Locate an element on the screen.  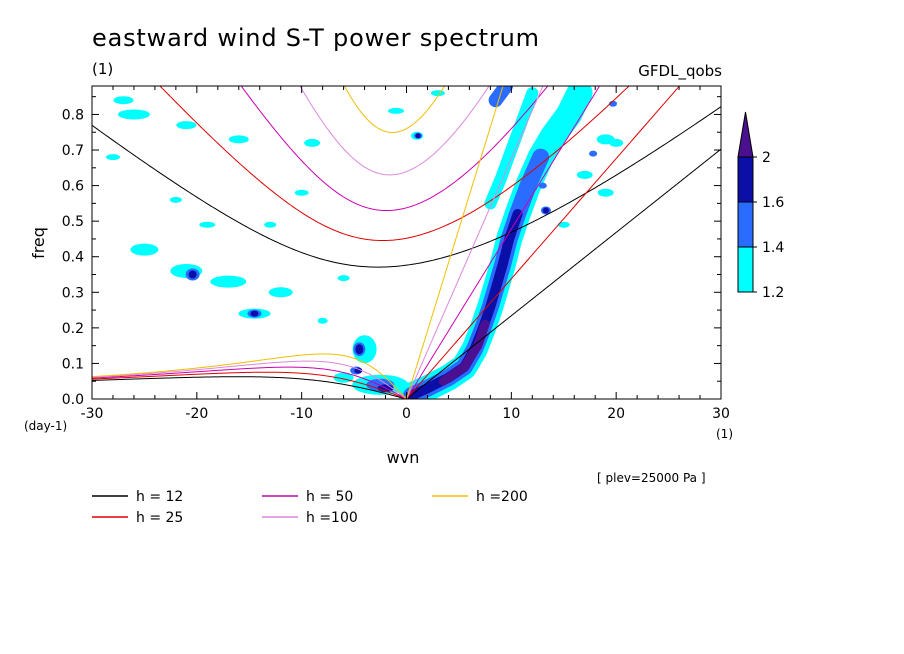
x-tick-label: 30 is located at coordinates (721, 414).